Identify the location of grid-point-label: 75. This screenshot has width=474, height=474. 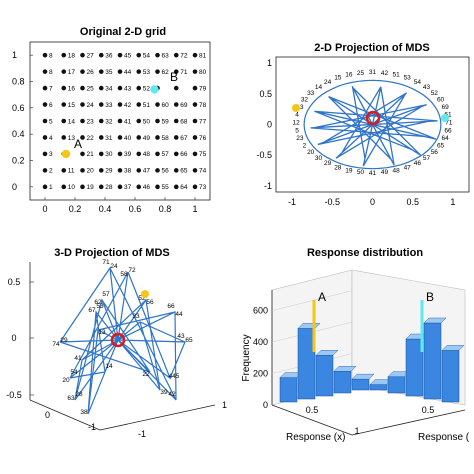
(203, 154).